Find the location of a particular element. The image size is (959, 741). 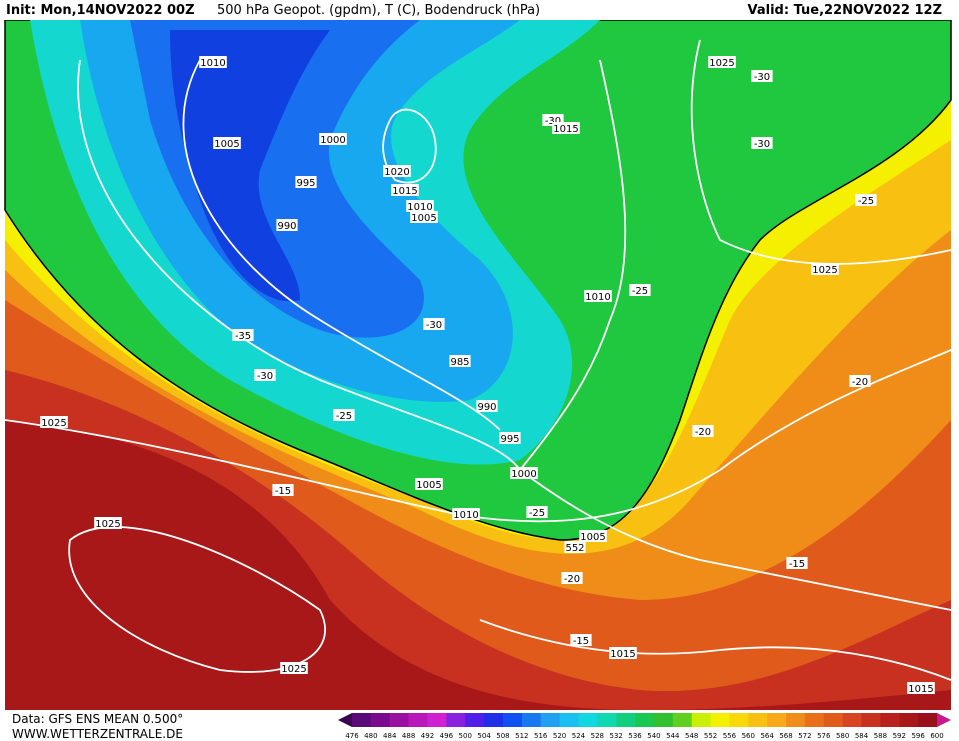

header-bg is located at coordinates (479, 10).